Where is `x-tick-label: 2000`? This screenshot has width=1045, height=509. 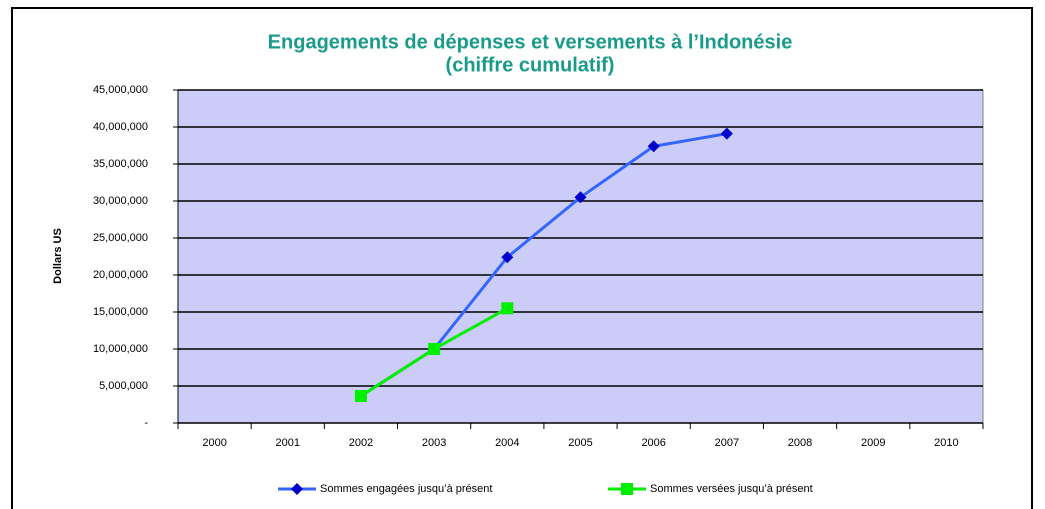 x-tick-label: 2000 is located at coordinates (214, 443).